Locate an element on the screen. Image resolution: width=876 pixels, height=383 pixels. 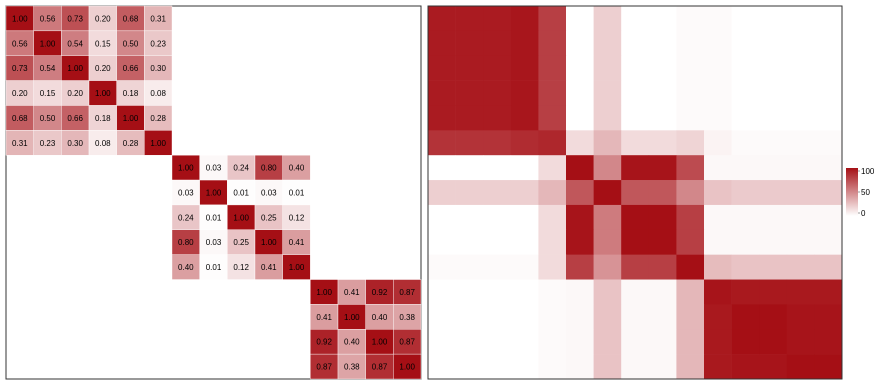
cell-value-label: 0.28 is located at coordinates (131, 143).